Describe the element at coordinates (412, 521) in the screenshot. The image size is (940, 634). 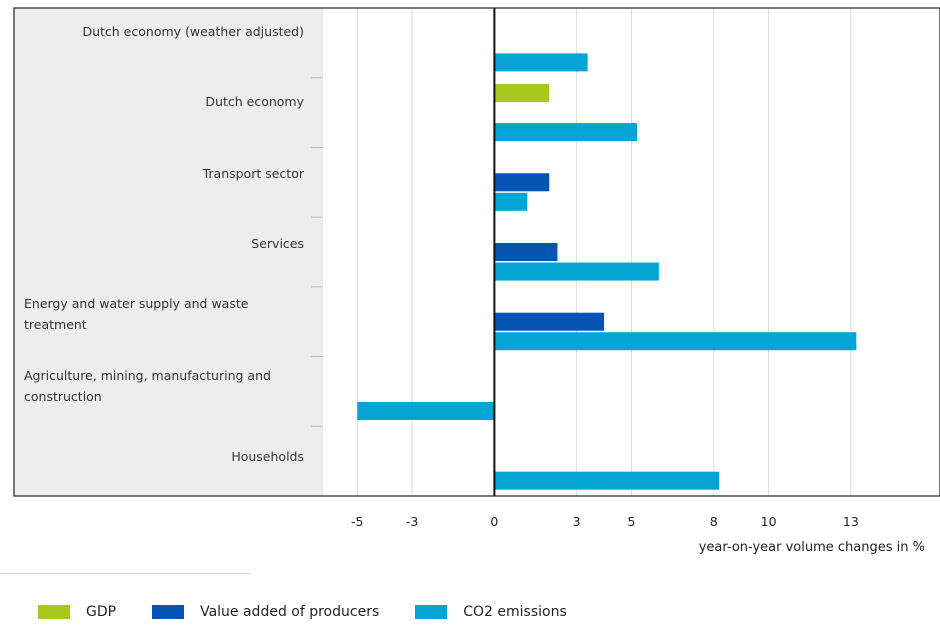
I see `x-tick-label: -3` at that location.